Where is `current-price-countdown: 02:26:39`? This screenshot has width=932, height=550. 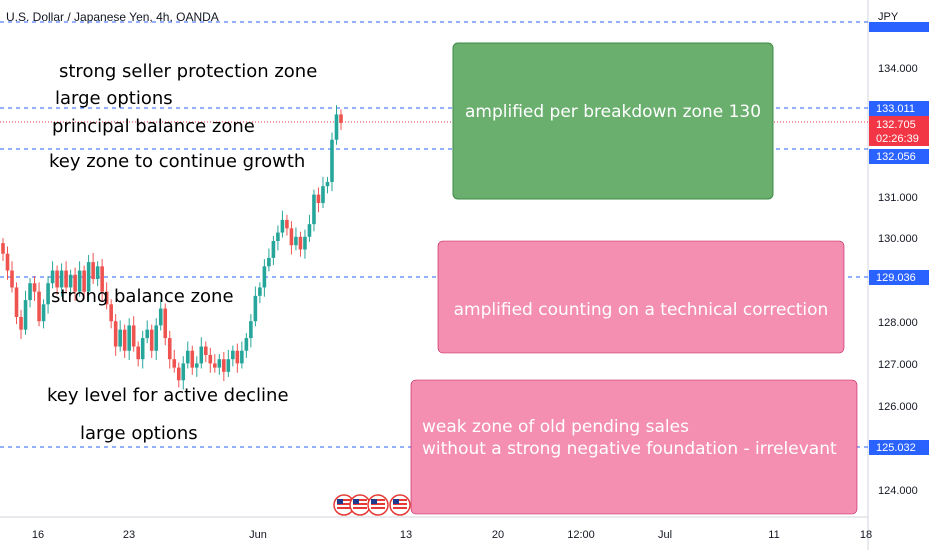
current-price-countdown: 02:26:39 is located at coordinates (897, 139).